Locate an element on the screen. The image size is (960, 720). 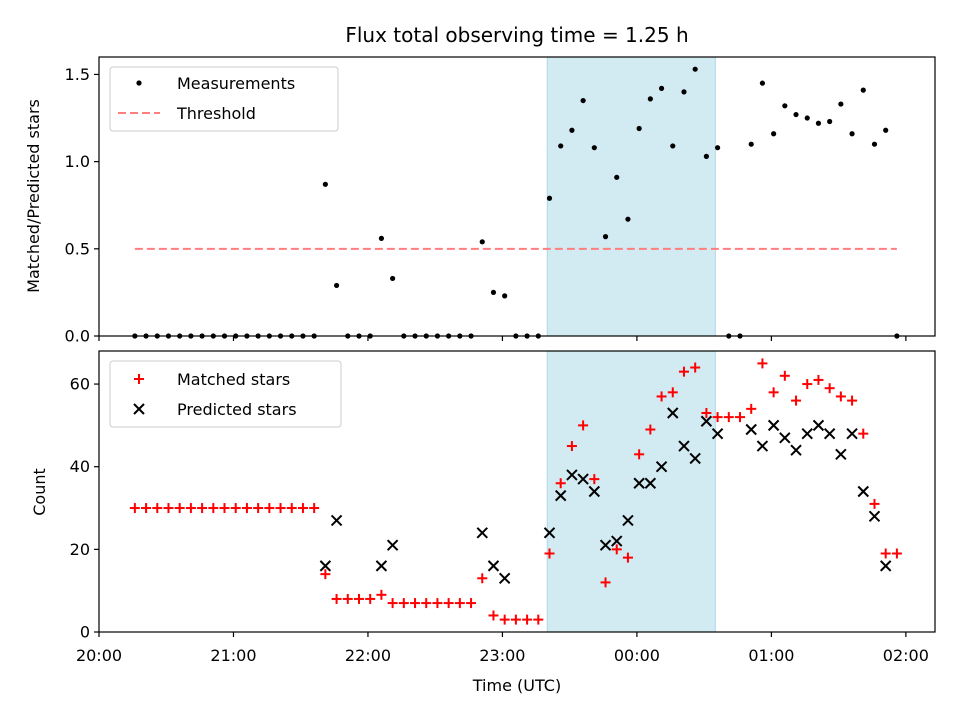
top-y-tick-label: 0.0 is located at coordinates (77, 336).